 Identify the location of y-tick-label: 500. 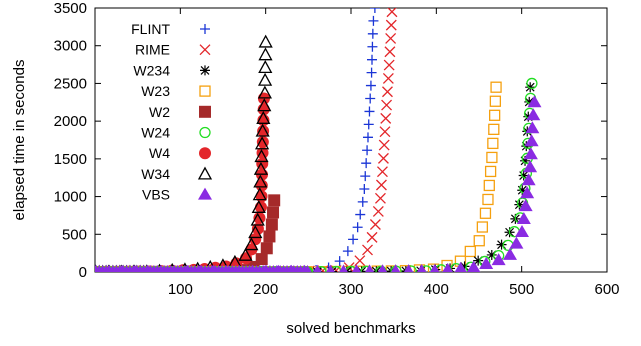
(74, 234).